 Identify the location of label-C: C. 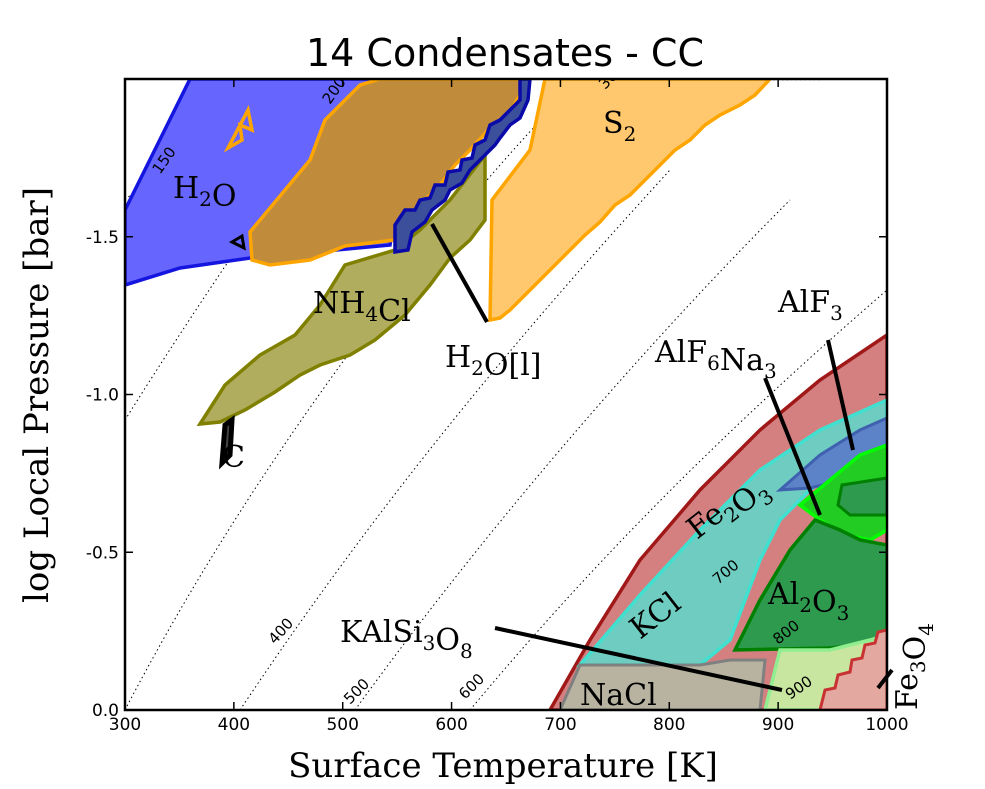
(233, 457).